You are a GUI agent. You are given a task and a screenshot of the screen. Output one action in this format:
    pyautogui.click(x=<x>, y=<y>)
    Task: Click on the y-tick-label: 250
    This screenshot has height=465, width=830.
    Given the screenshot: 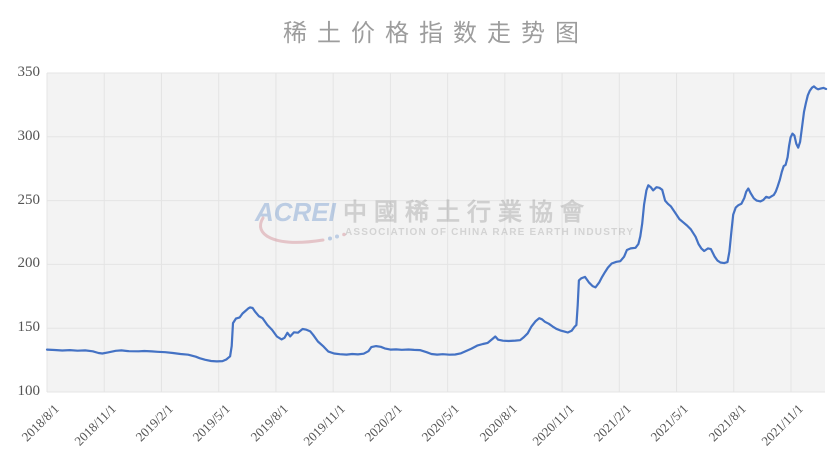 What is the action you would take?
    pyautogui.click(x=29, y=199)
    